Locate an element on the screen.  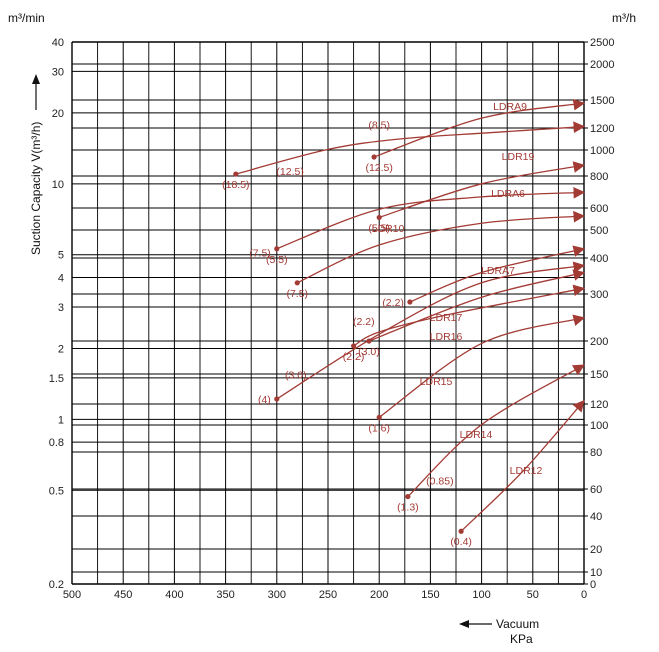
series-line-ldr14 is located at coordinates (431, 330).